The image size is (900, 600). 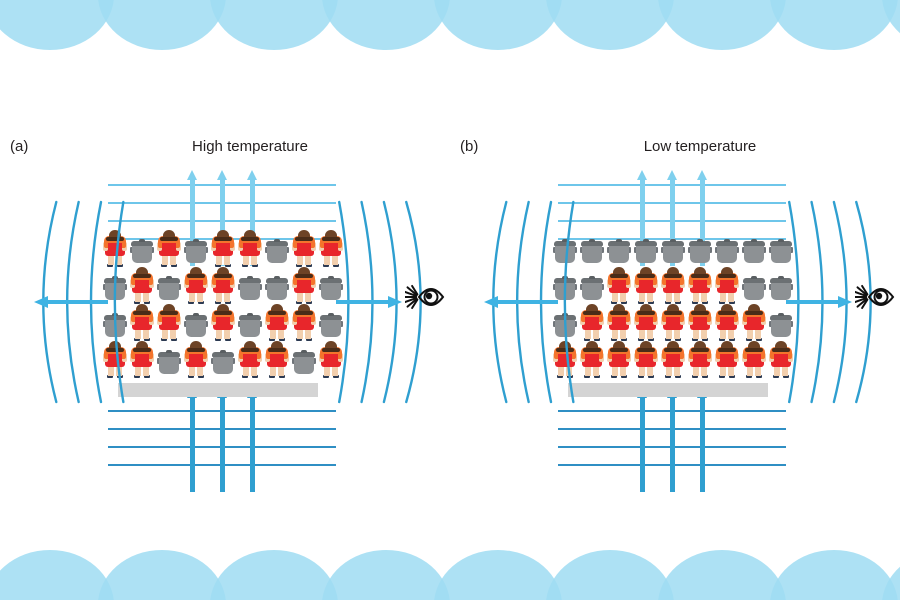 What do you see at coordinates (431, 297) in the screenshot?
I see `eye-iris` at bounding box center [431, 297].